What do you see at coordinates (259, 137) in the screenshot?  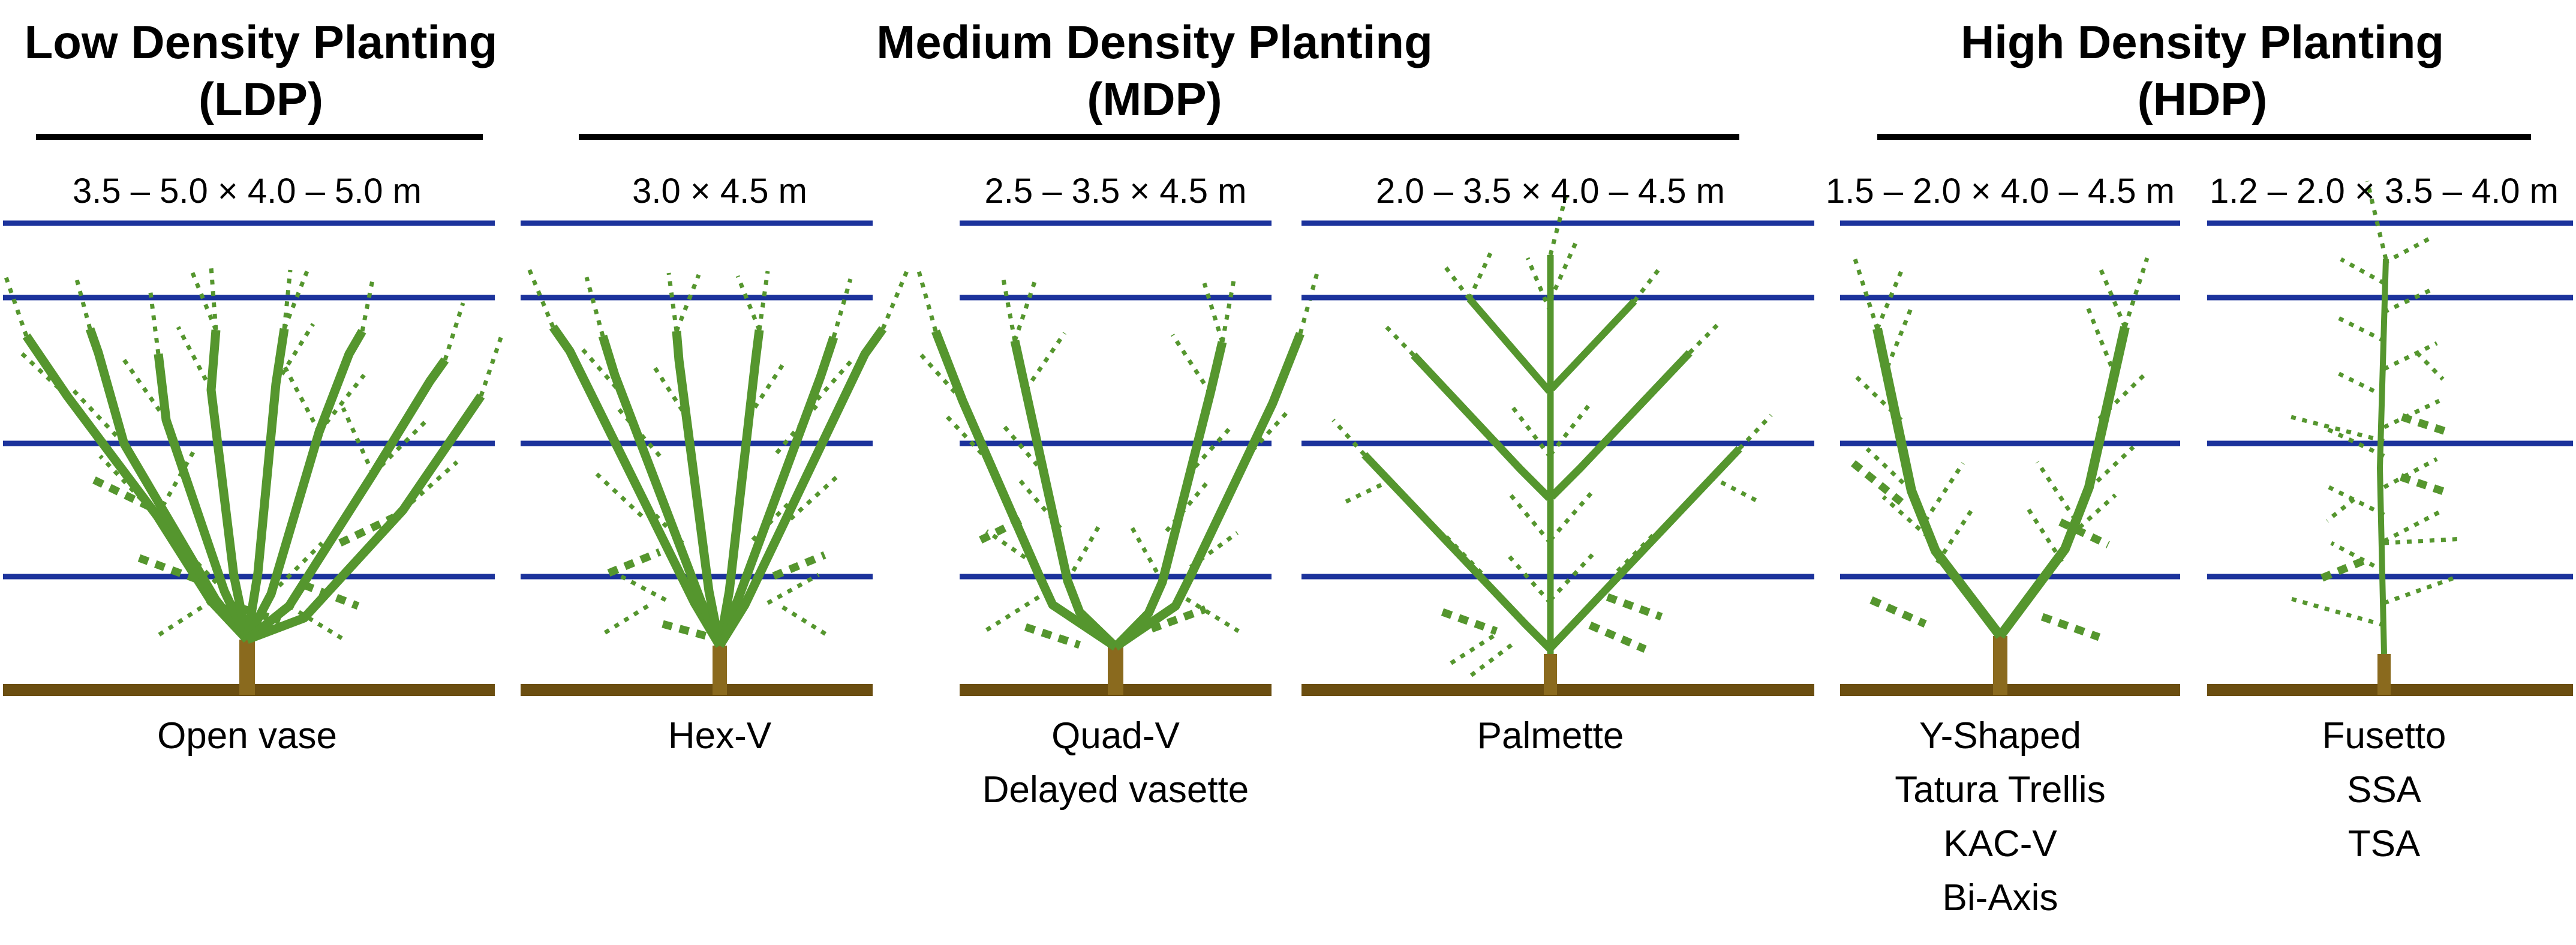 I see `ldp-underline` at bounding box center [259, 137].